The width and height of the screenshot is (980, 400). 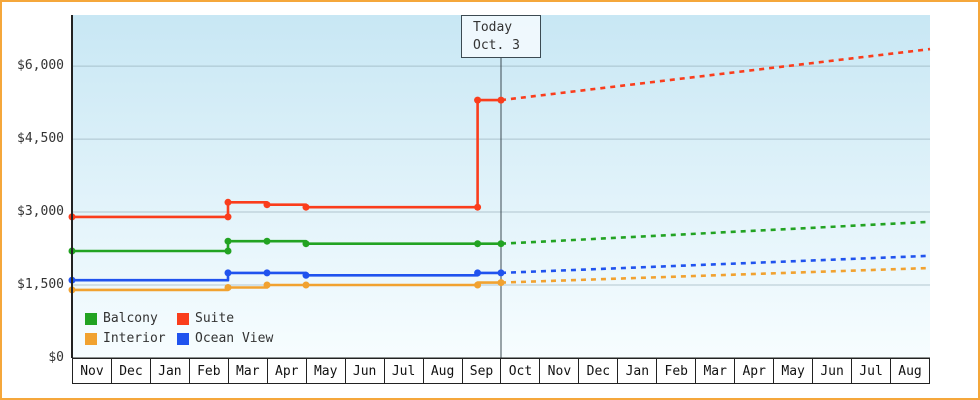 I want to click on y-tick-label: $1,500, so click(x=40, y=285).